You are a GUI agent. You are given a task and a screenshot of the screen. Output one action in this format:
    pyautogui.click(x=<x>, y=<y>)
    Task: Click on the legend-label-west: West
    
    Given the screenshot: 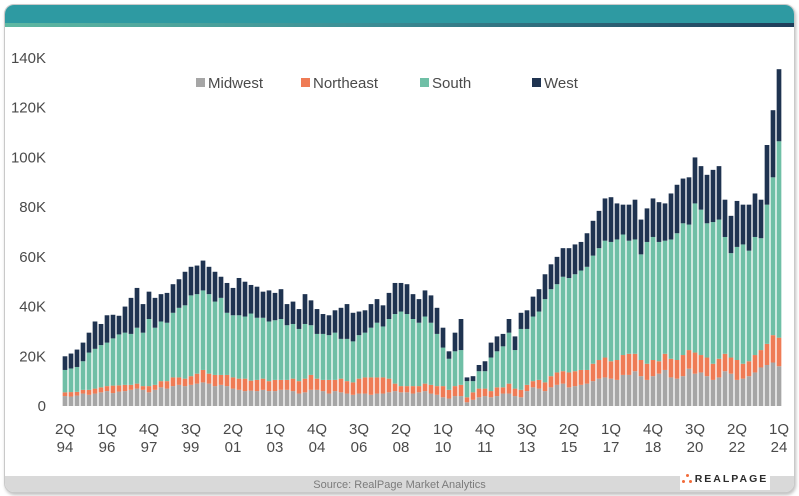 What is the action you would take?
    pyautogui.click(x=561, y=83)
    